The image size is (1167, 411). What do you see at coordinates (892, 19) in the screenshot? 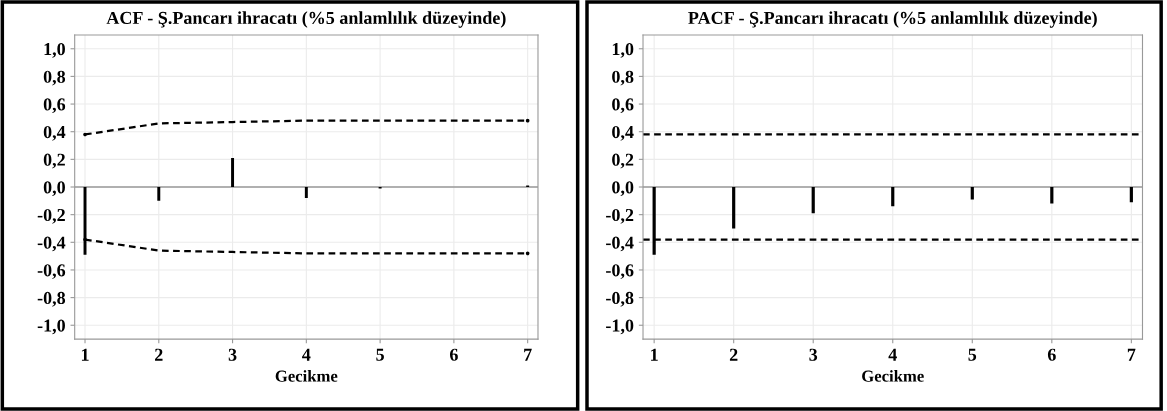
I see `chart-title: PACF - Ş.Pancarı ihracatı (%5 anlamlılık düzeyinde)` at bounding box center [892, 19].